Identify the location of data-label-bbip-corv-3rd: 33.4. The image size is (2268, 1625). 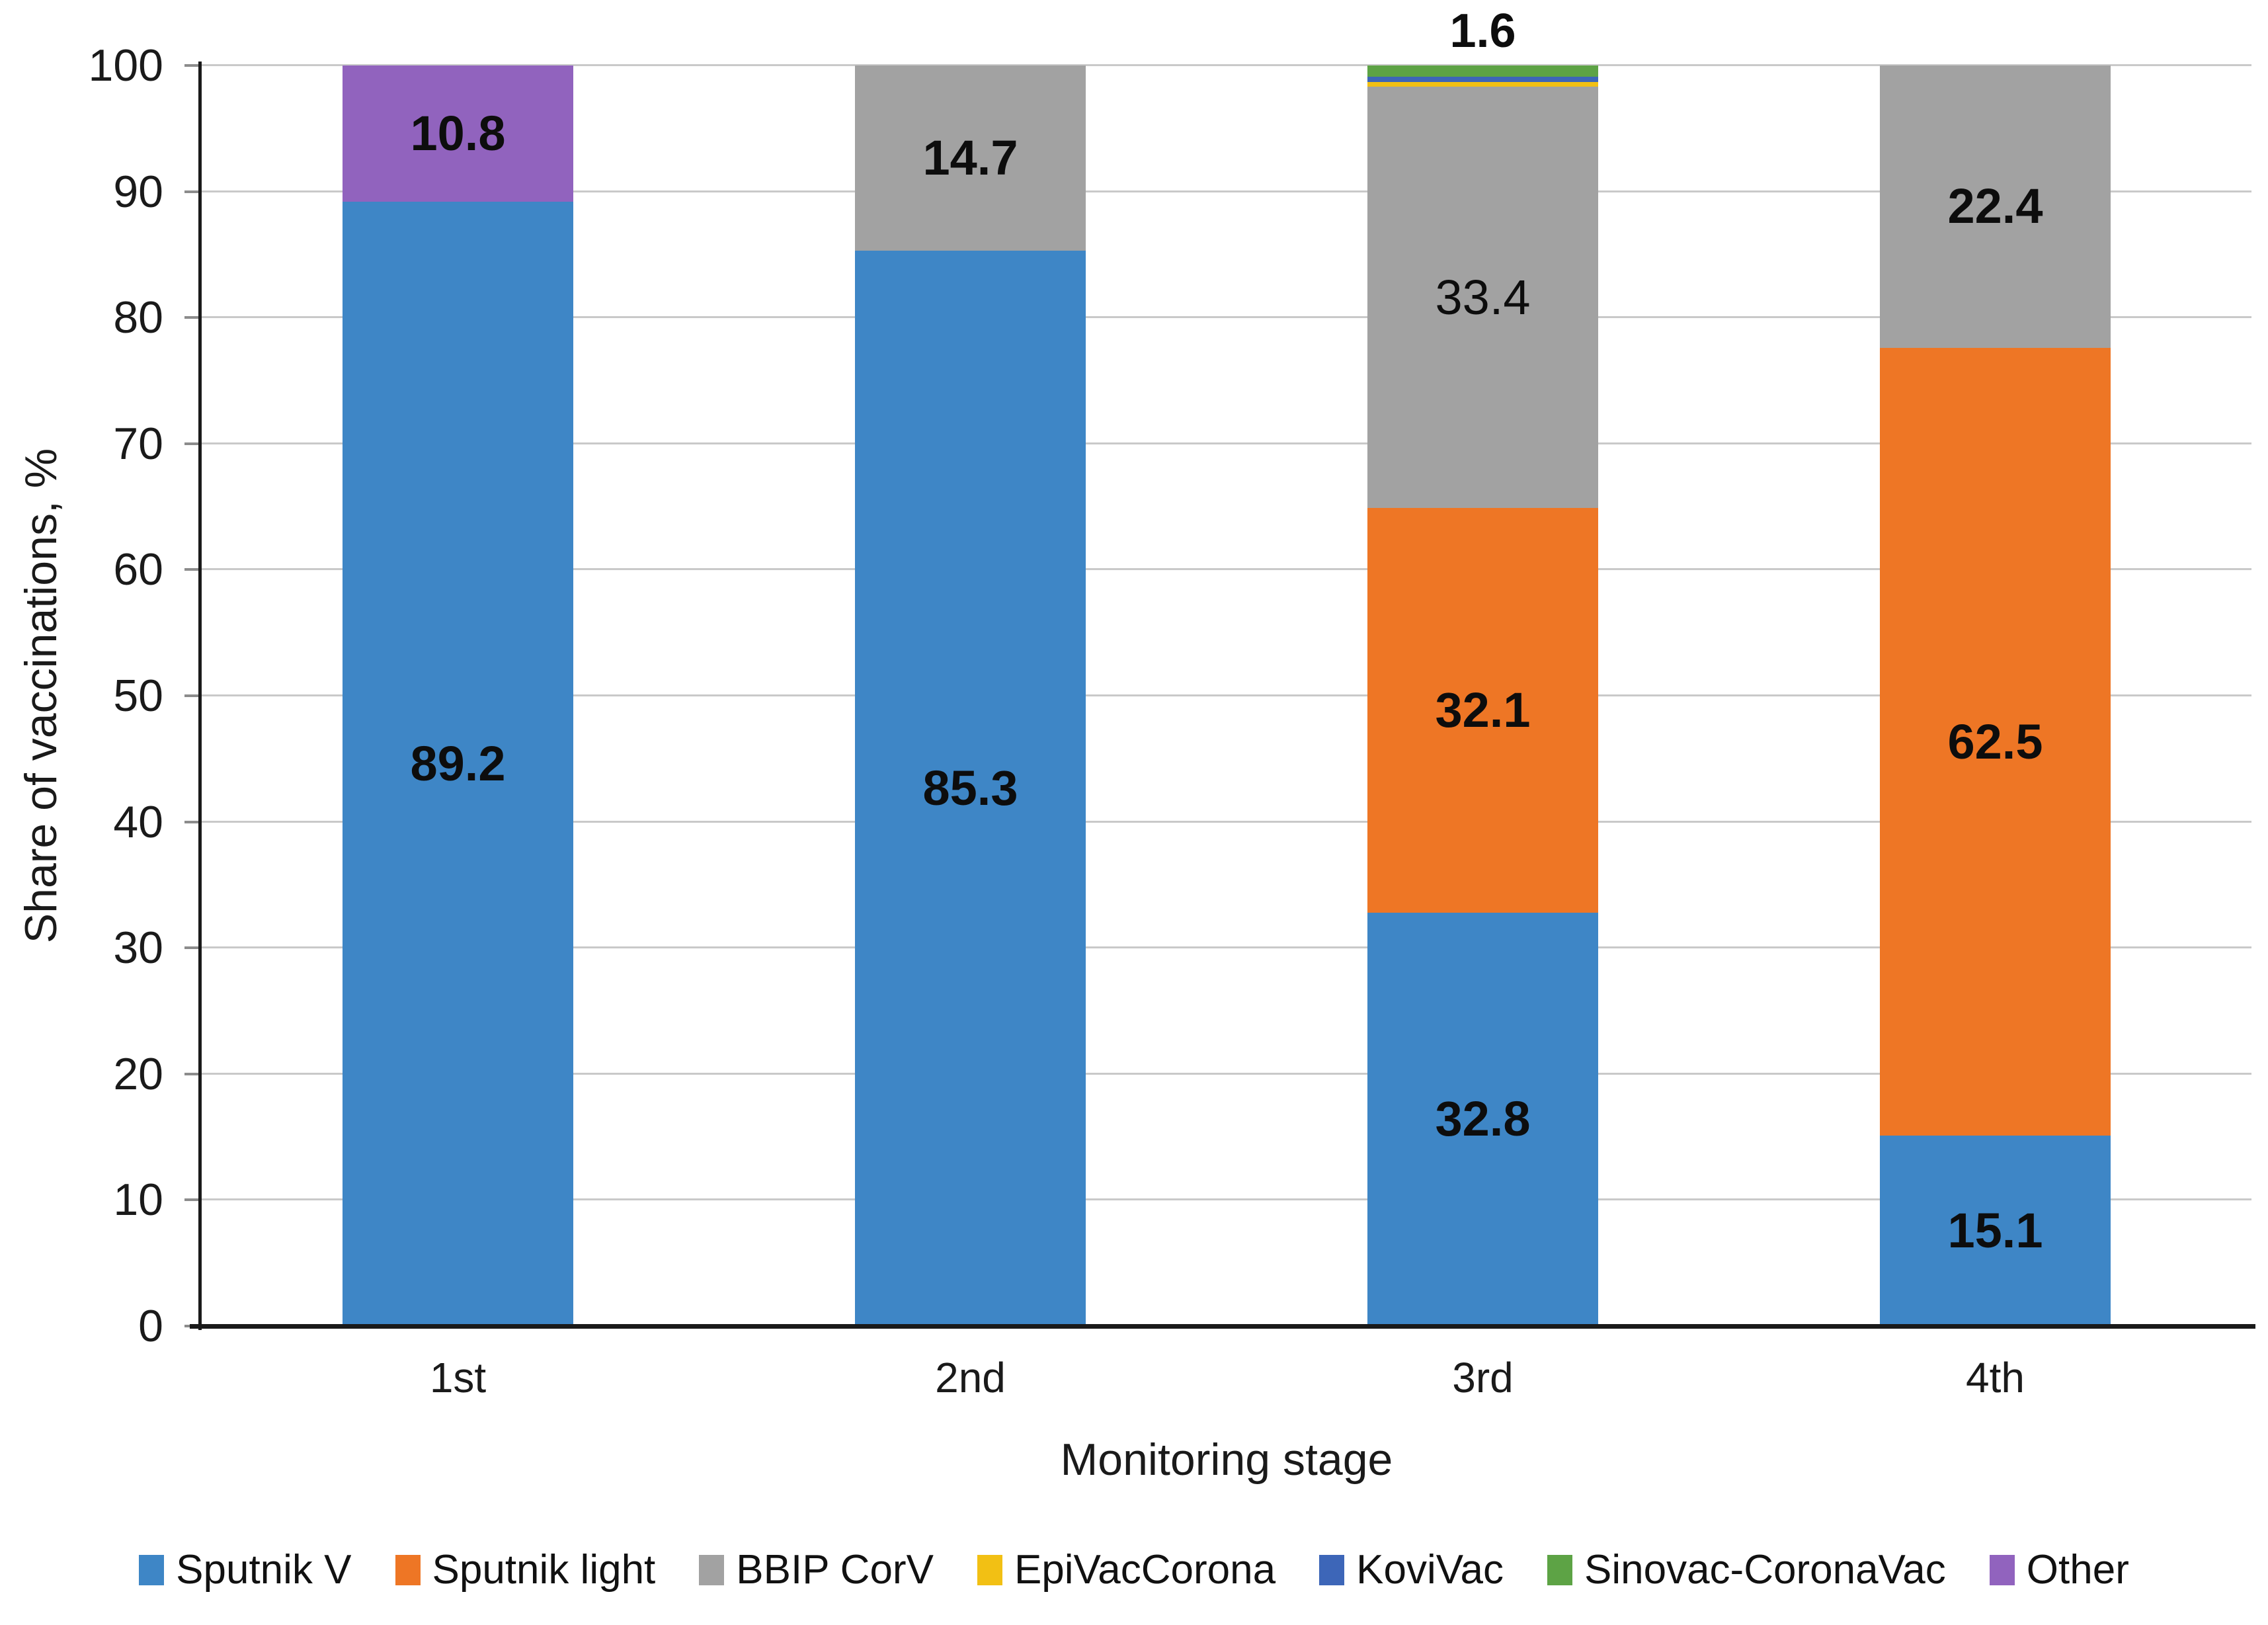
(1483, 297).